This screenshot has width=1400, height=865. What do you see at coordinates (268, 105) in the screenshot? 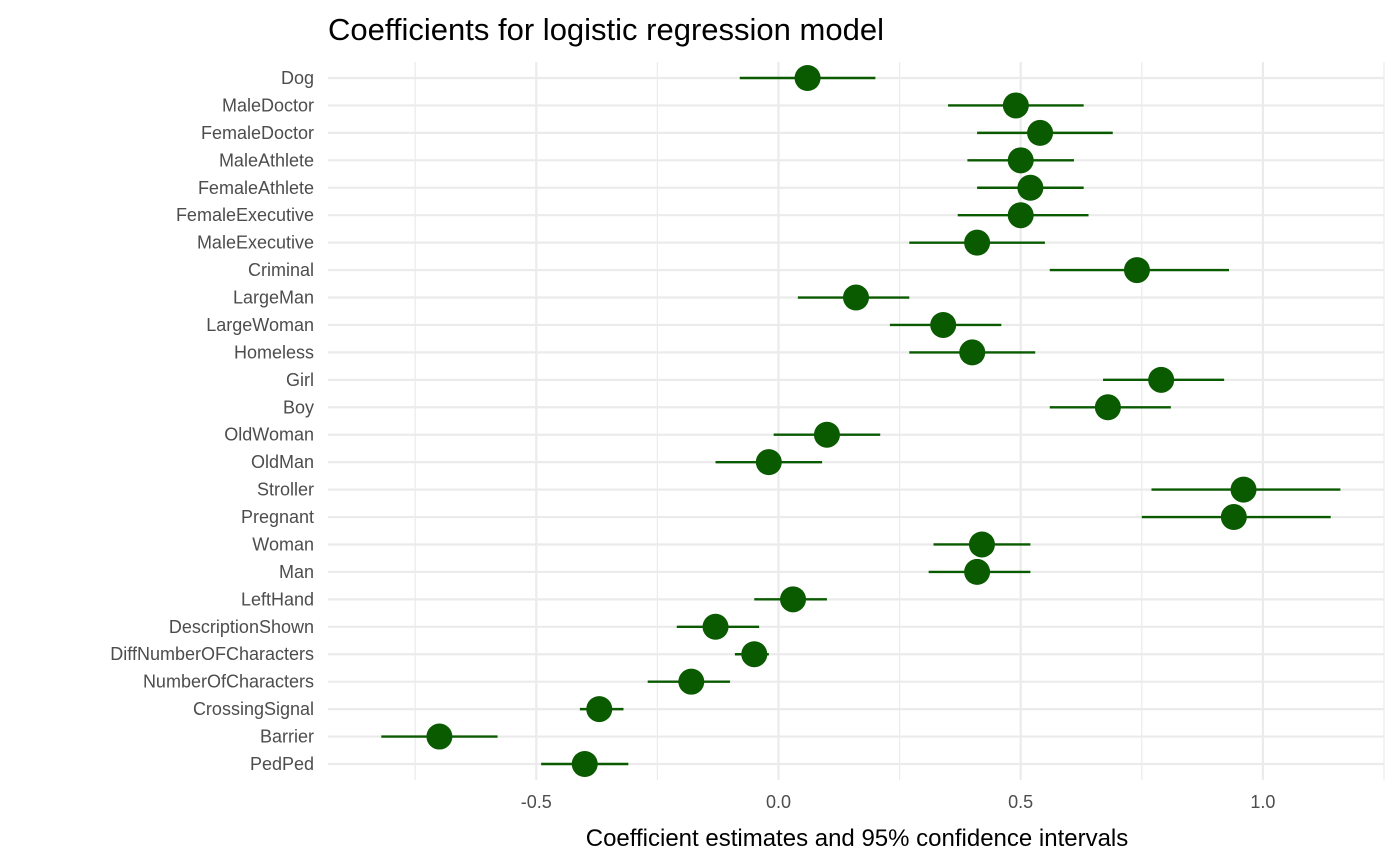
I see `category-label: MaleDoctor` at bounding box center [268, 105].